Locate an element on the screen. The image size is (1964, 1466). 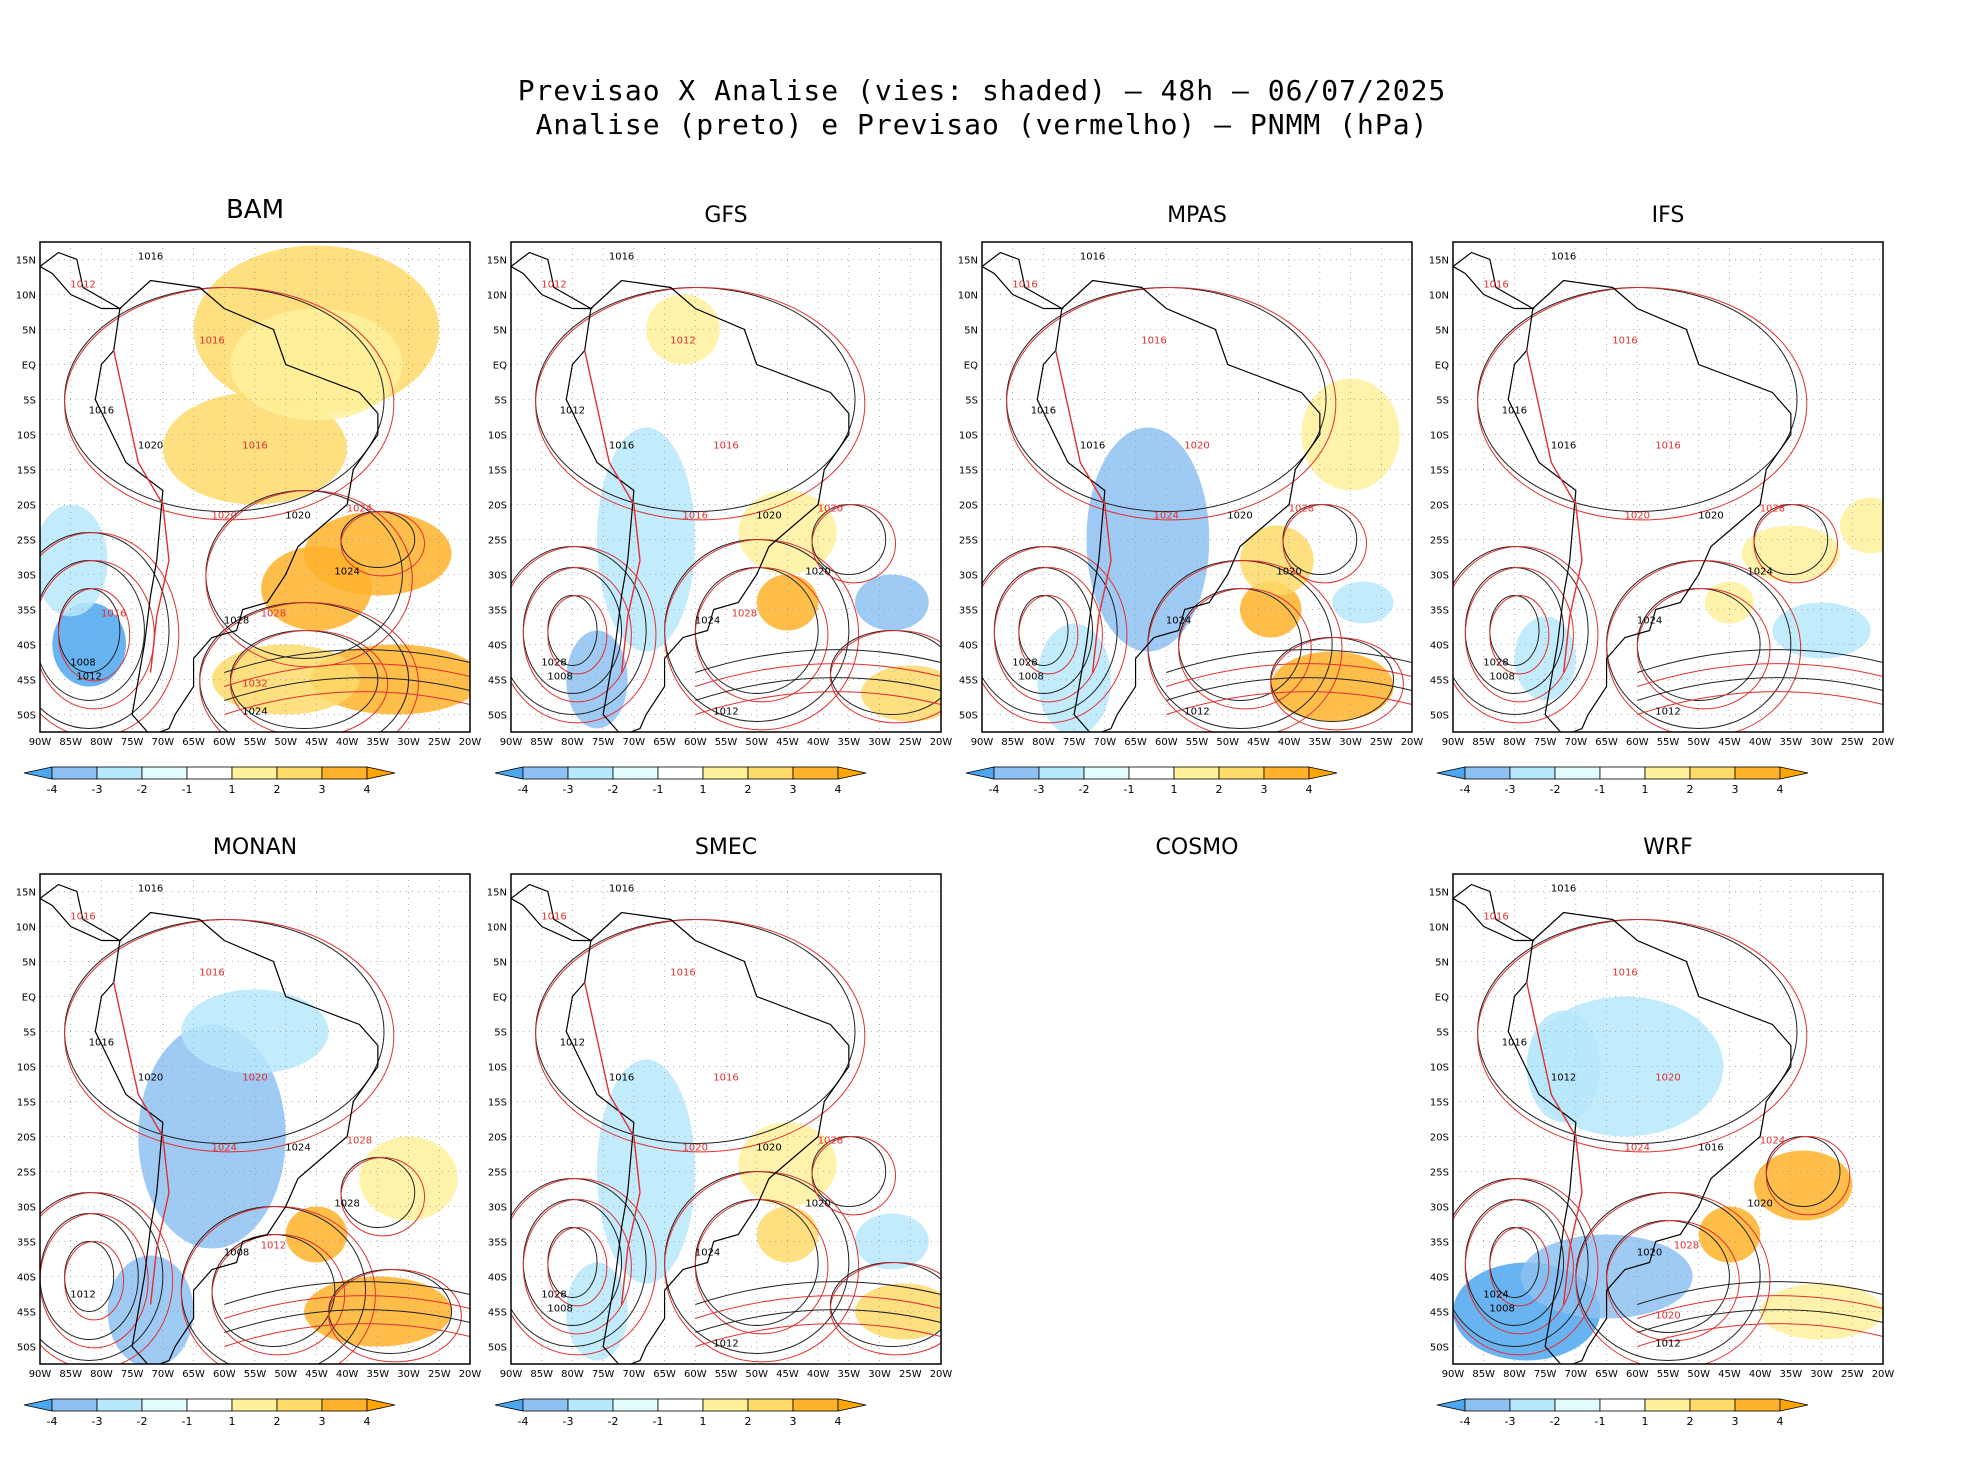
lon-tick-label: 30W is located at coordinates (879, 1374).